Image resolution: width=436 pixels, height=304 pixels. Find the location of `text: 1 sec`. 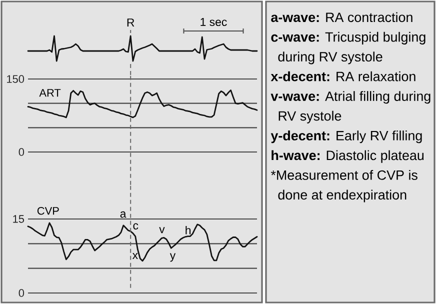

text: 1 sec is located at coordinates (213, 22).